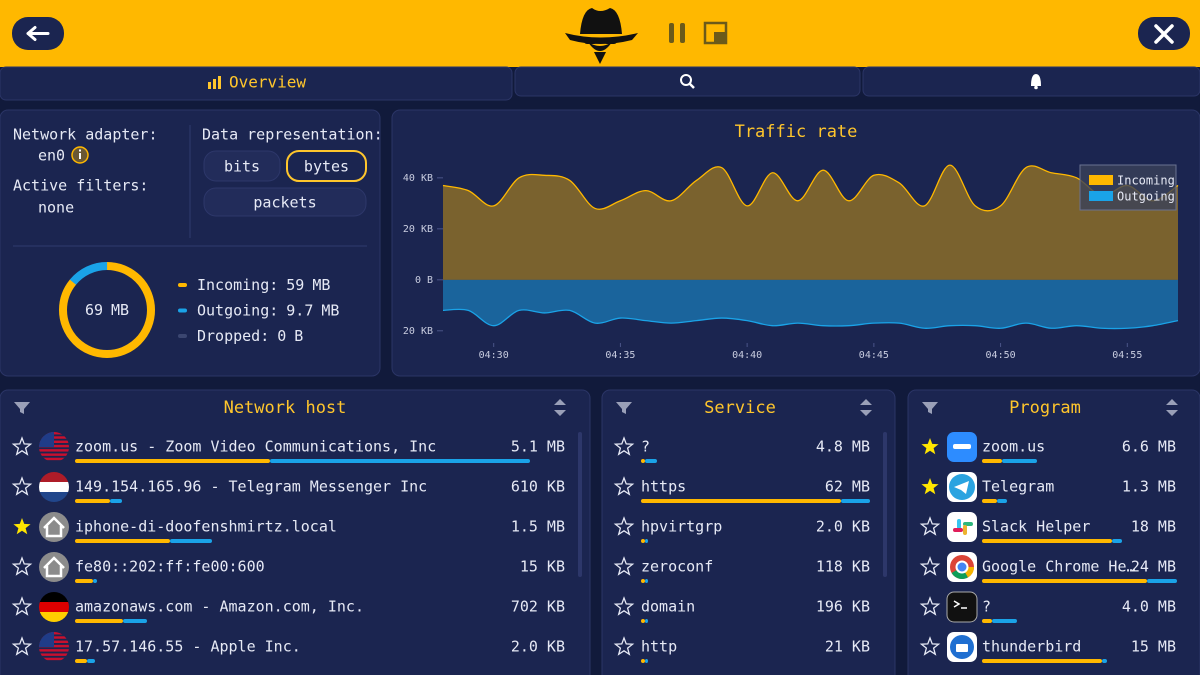 The height and width of the screenshot is (675, 1200). I want to click on settings-button, so click(1164, 33).